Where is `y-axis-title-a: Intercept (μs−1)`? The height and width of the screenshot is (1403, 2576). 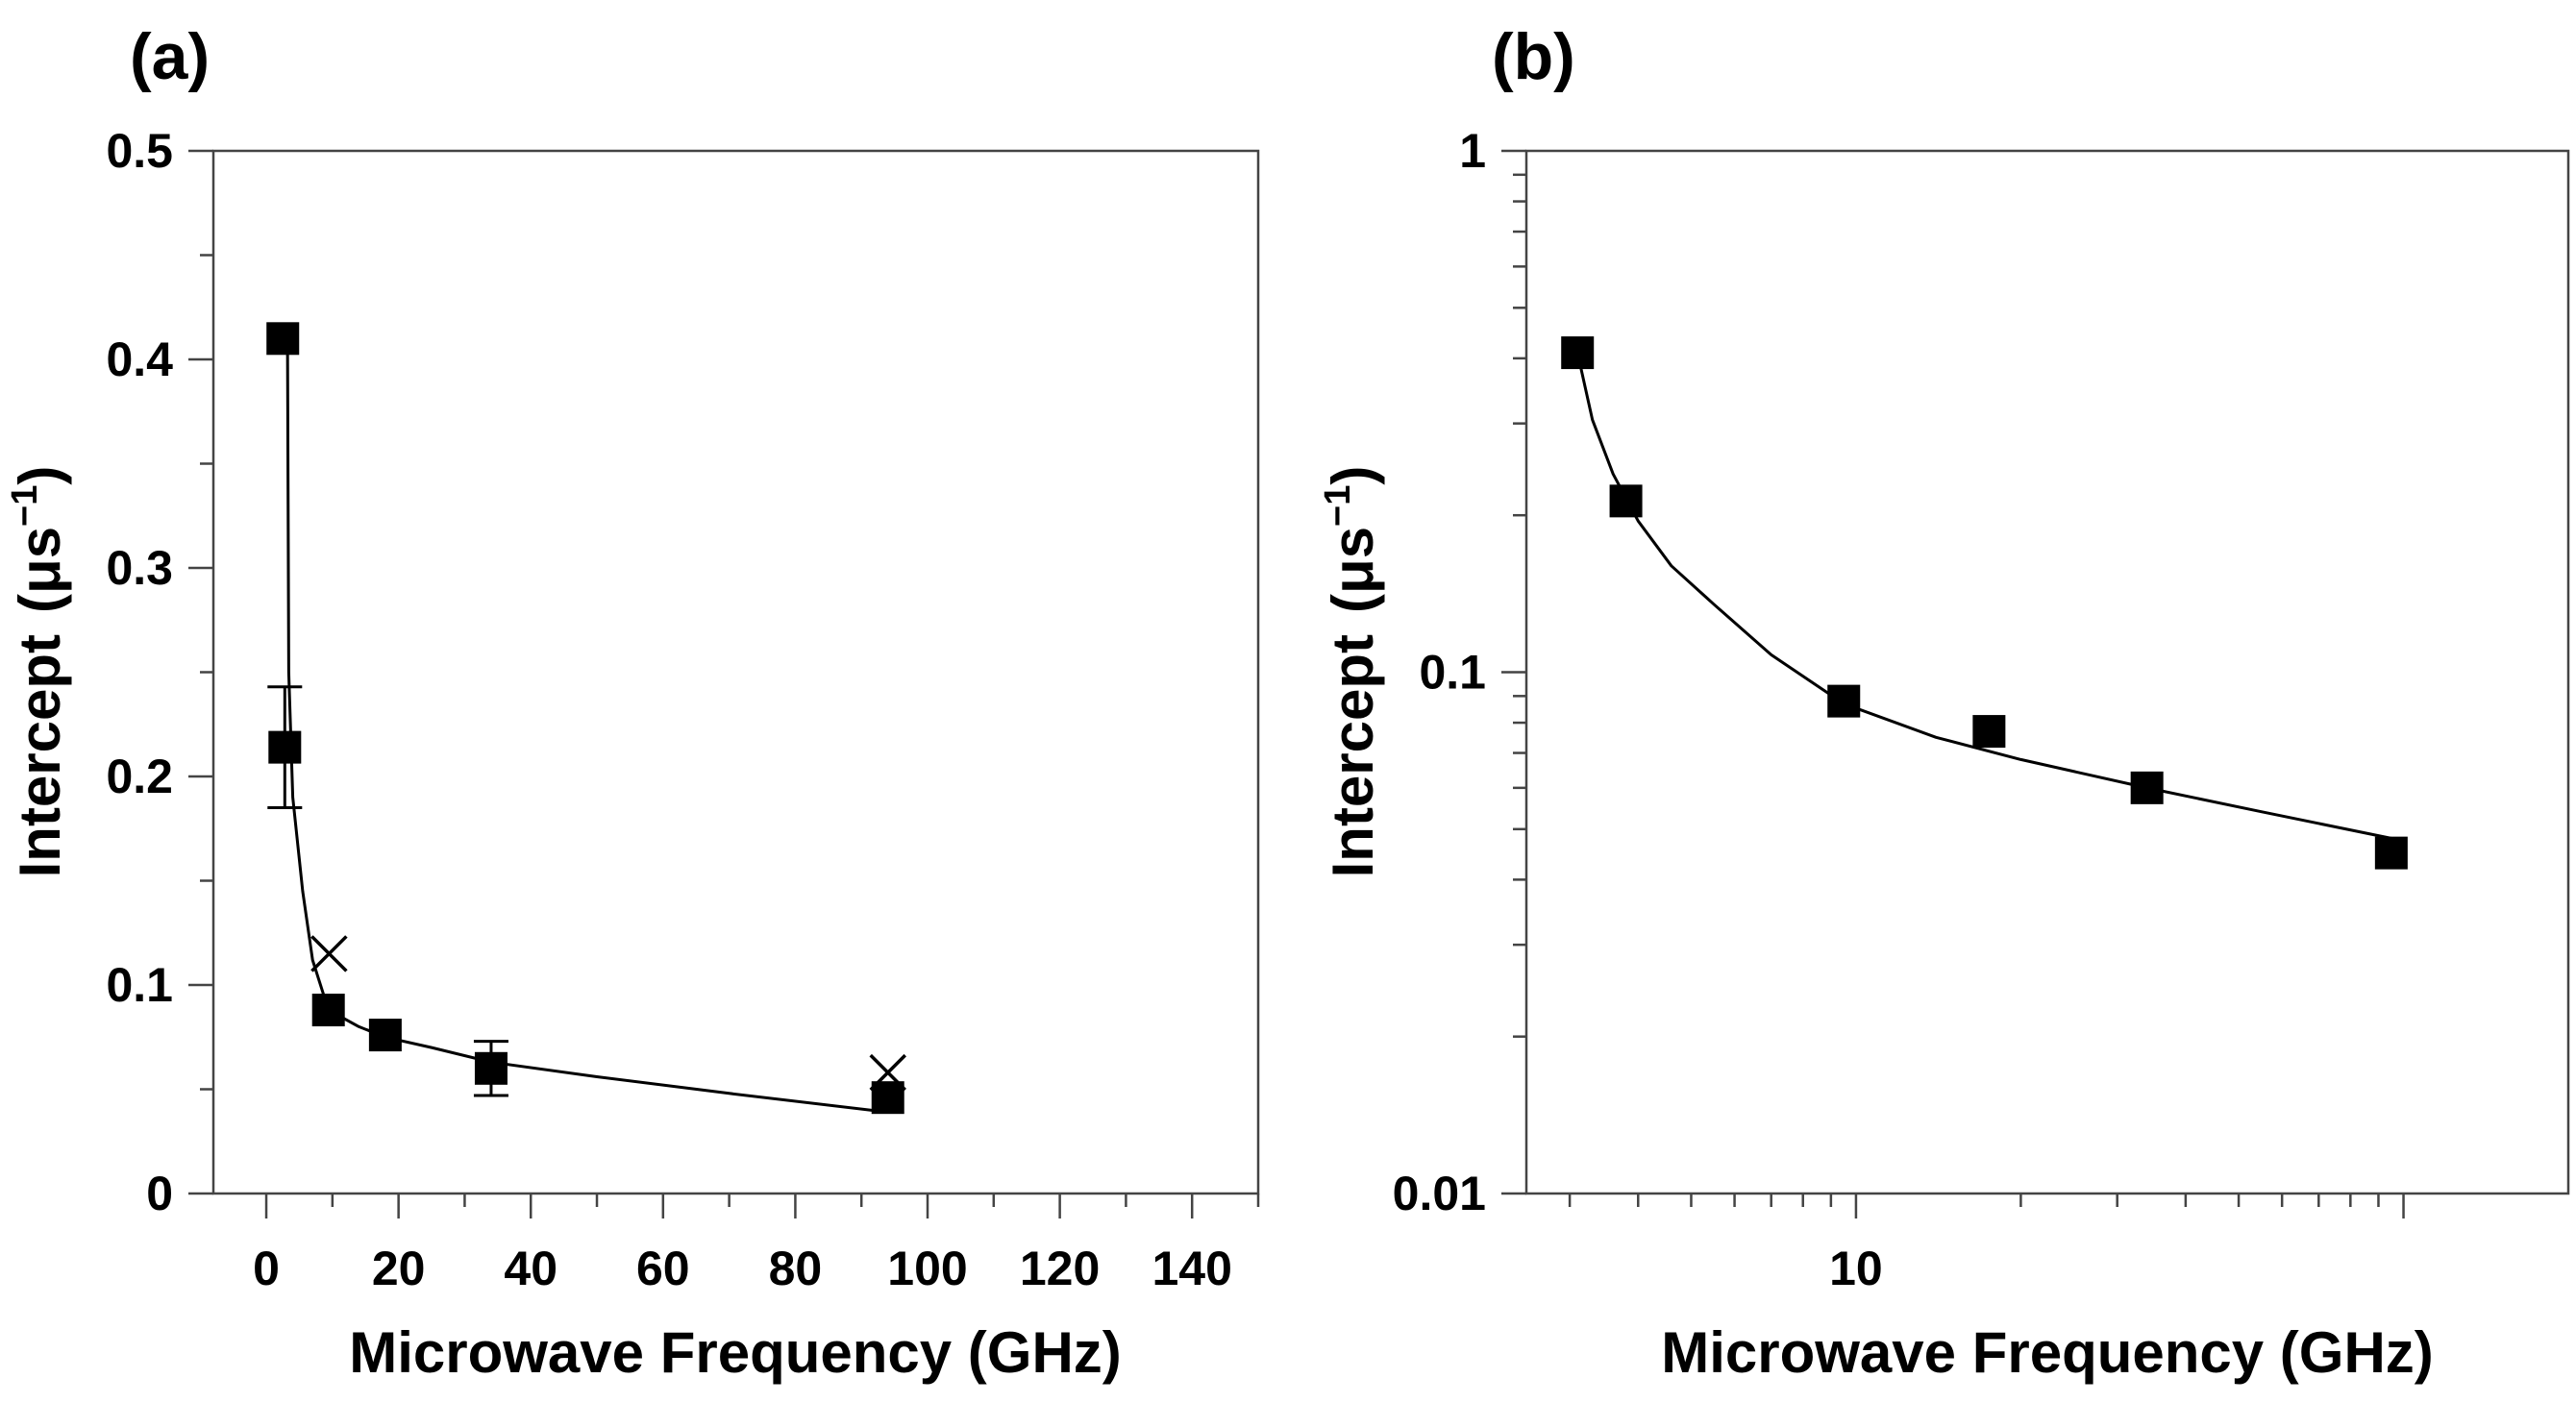
y-axis-title-a: Intercept (μs−1) is located at coordinates (39, 672).